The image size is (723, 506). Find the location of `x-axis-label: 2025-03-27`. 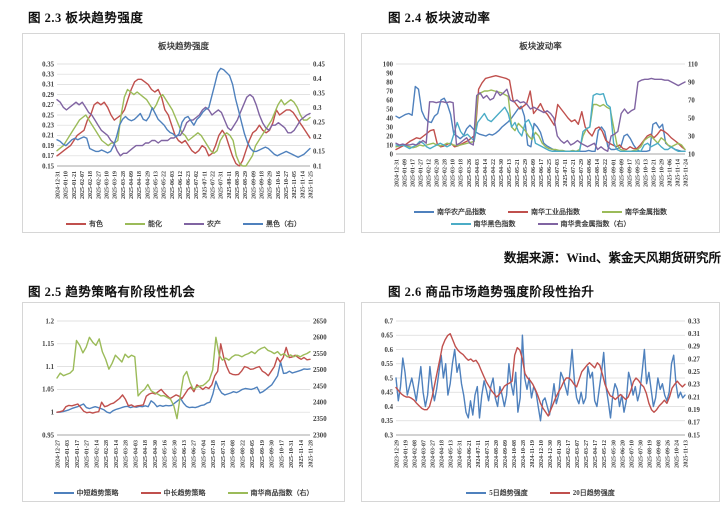

x-axis-label: 2025-03-27 is located at coordinates (587, 454).